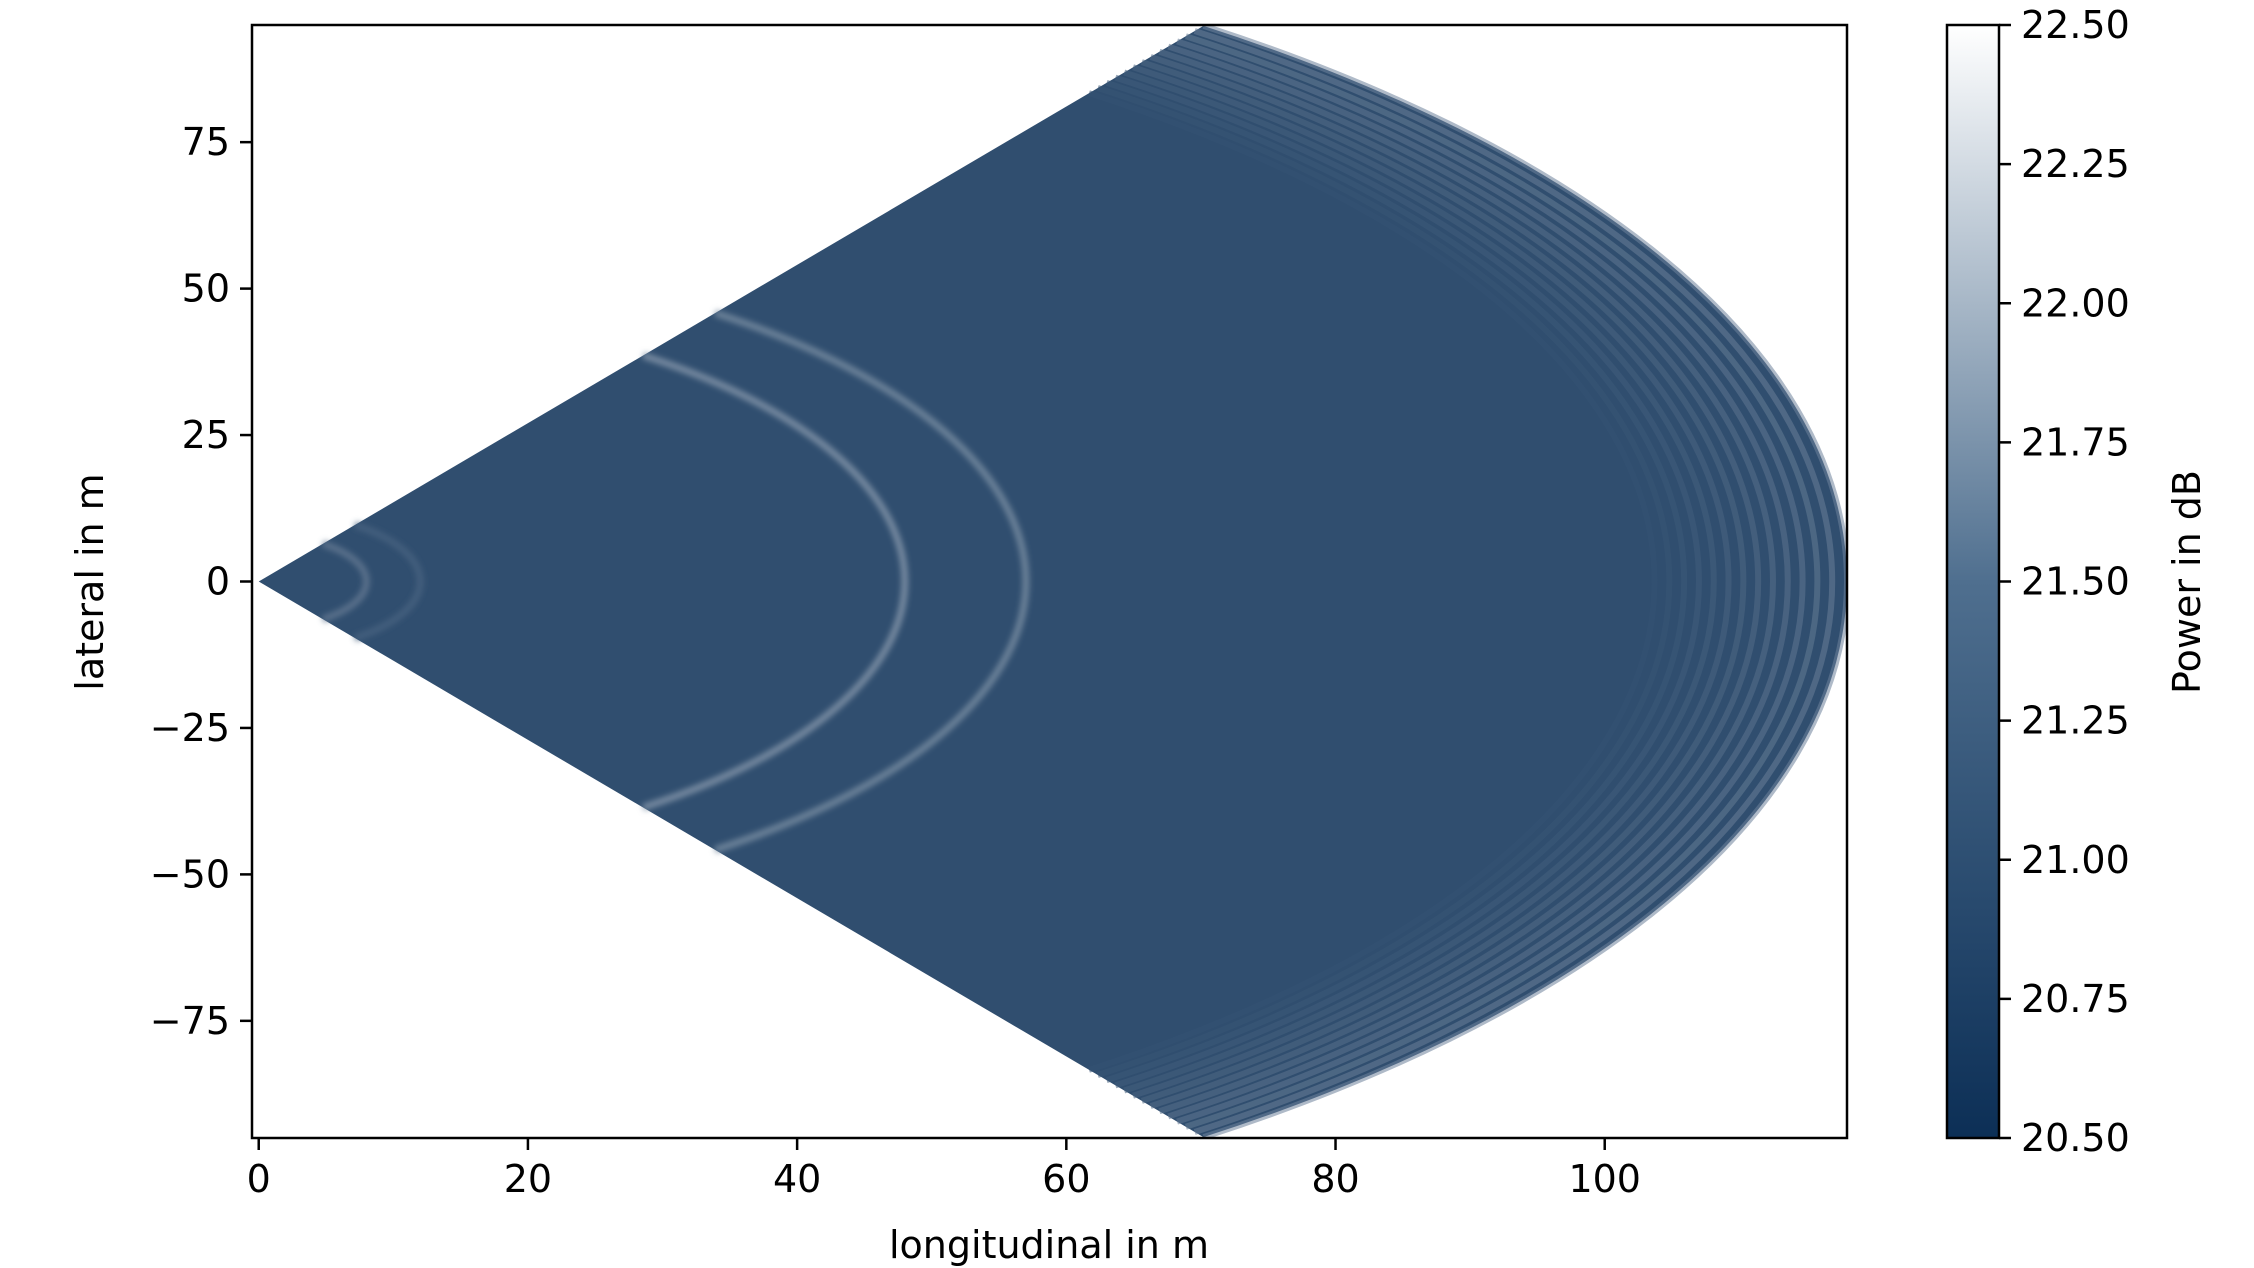 This screenshot has width=2254, height=1268. Describe the element at coordinates (2075, 303) in the screenshot. I see `colorbar-tick-label: 22.00` at that location.